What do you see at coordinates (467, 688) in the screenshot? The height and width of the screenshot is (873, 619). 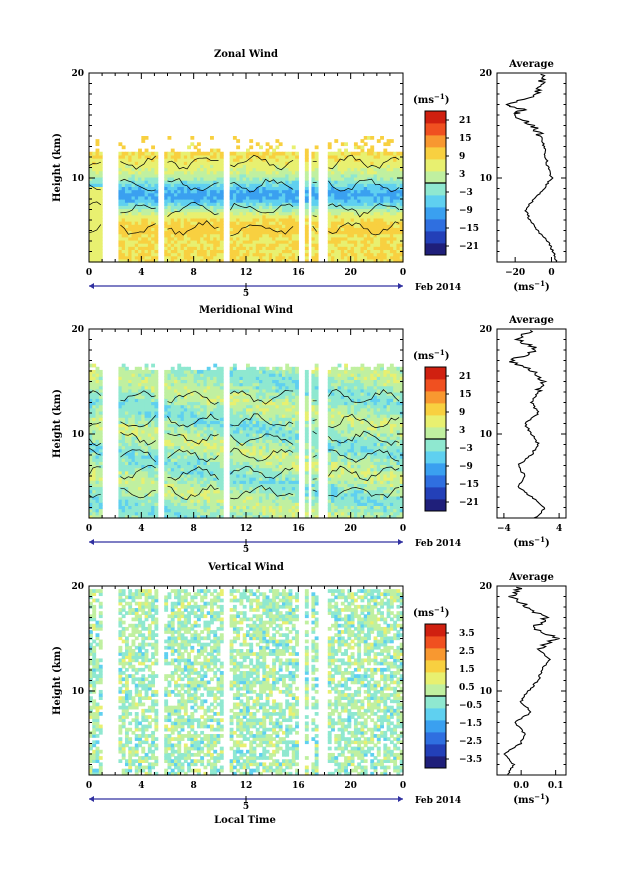 I see `colorbar-tick-label: 0.5` at bounding box center [467, 688].